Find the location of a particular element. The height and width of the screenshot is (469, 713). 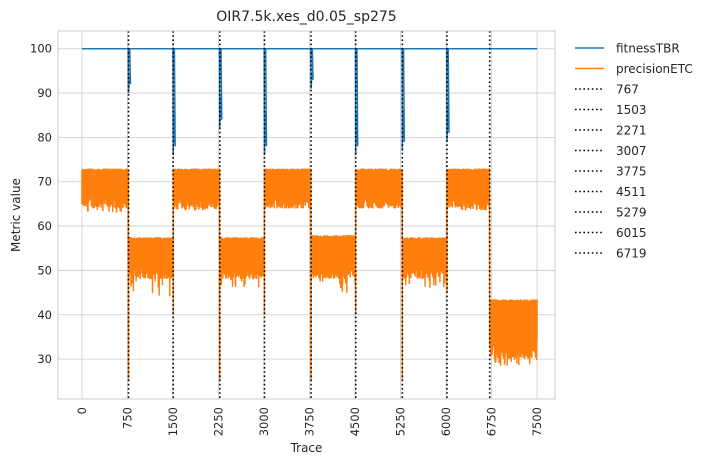

legend-label-4511: 4511 is located at coordinates (631, 192).